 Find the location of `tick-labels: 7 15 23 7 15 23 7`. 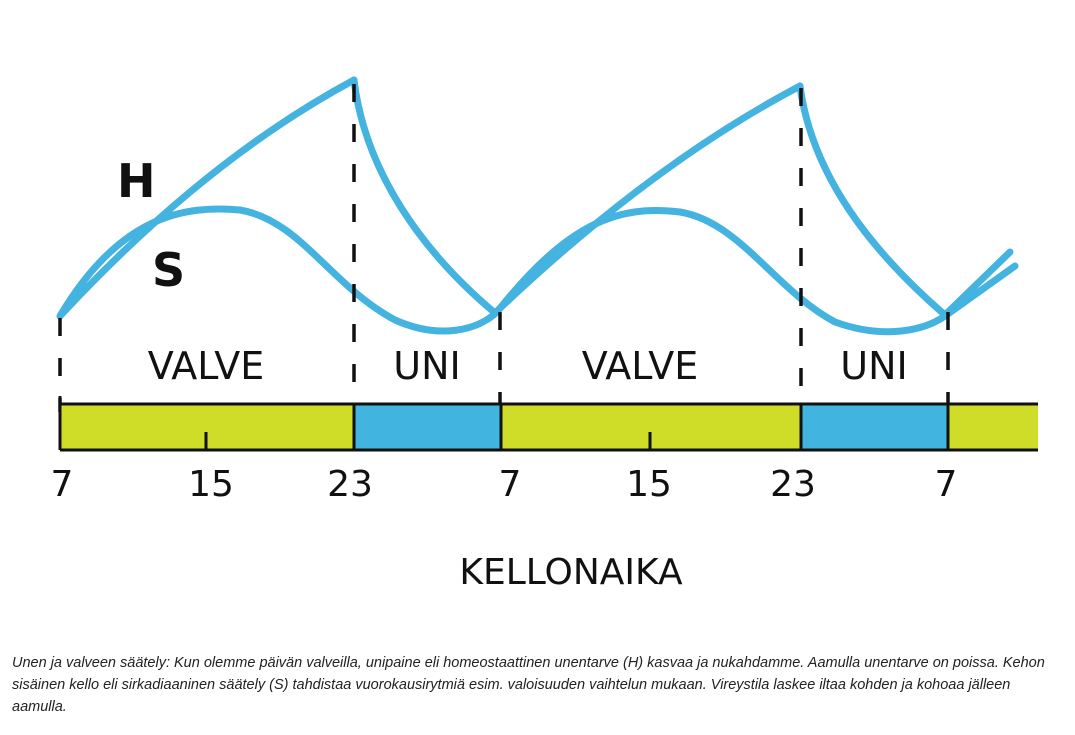

tick-labels: 7 15 23 7 15 23 7 is located at coordinates (504, 484).